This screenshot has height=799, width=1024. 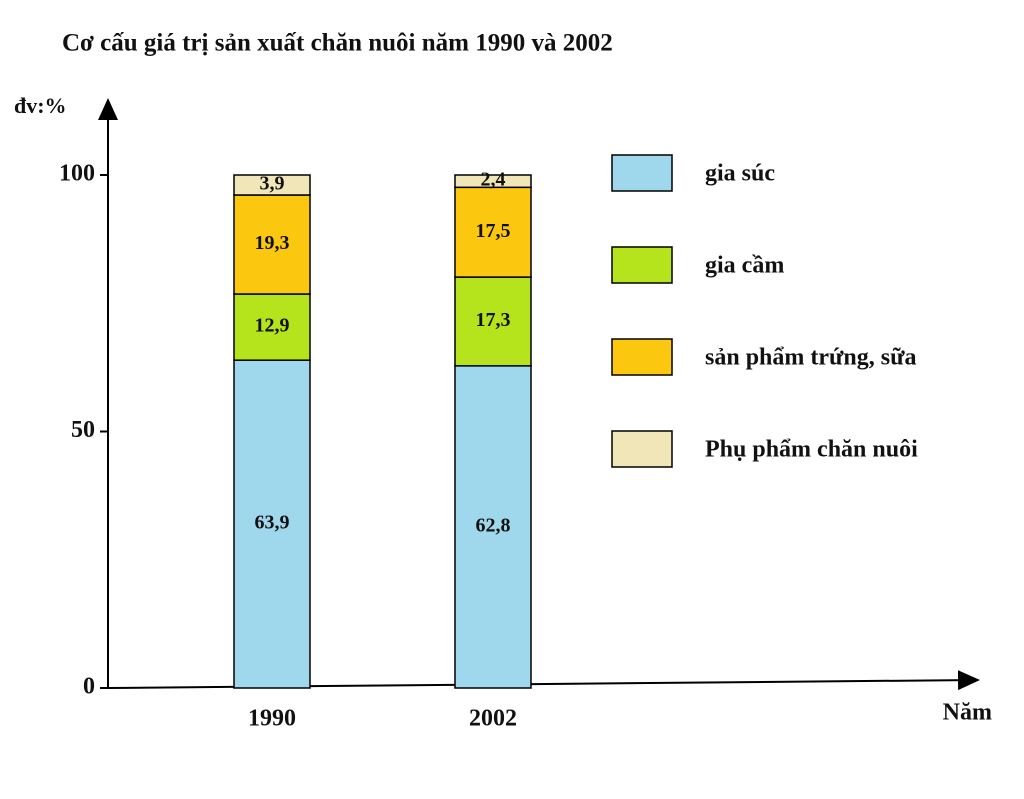 I want to click on legend-label: gia cầm, so click(x=744, y=266).